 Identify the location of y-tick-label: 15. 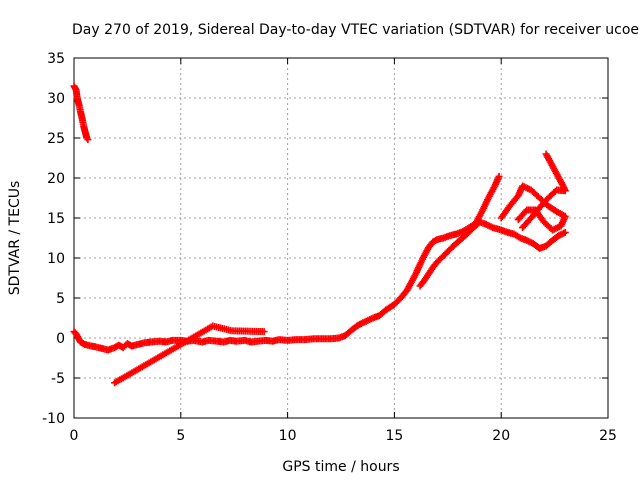
(56, 219).